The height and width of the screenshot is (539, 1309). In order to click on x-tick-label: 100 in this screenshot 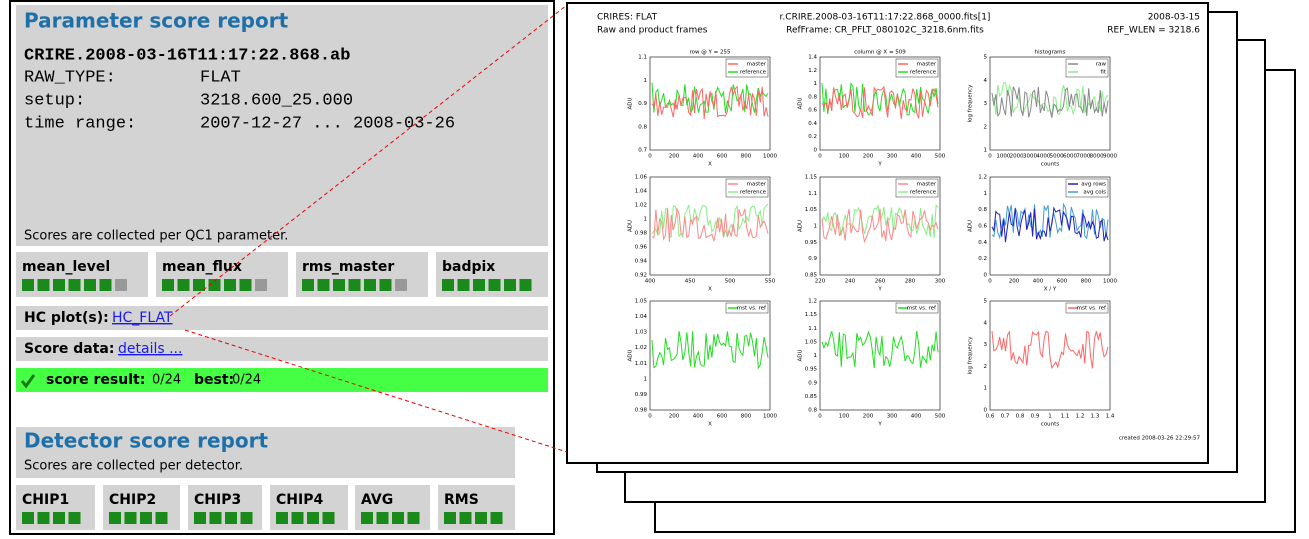, I will do `click(844, 157)`.